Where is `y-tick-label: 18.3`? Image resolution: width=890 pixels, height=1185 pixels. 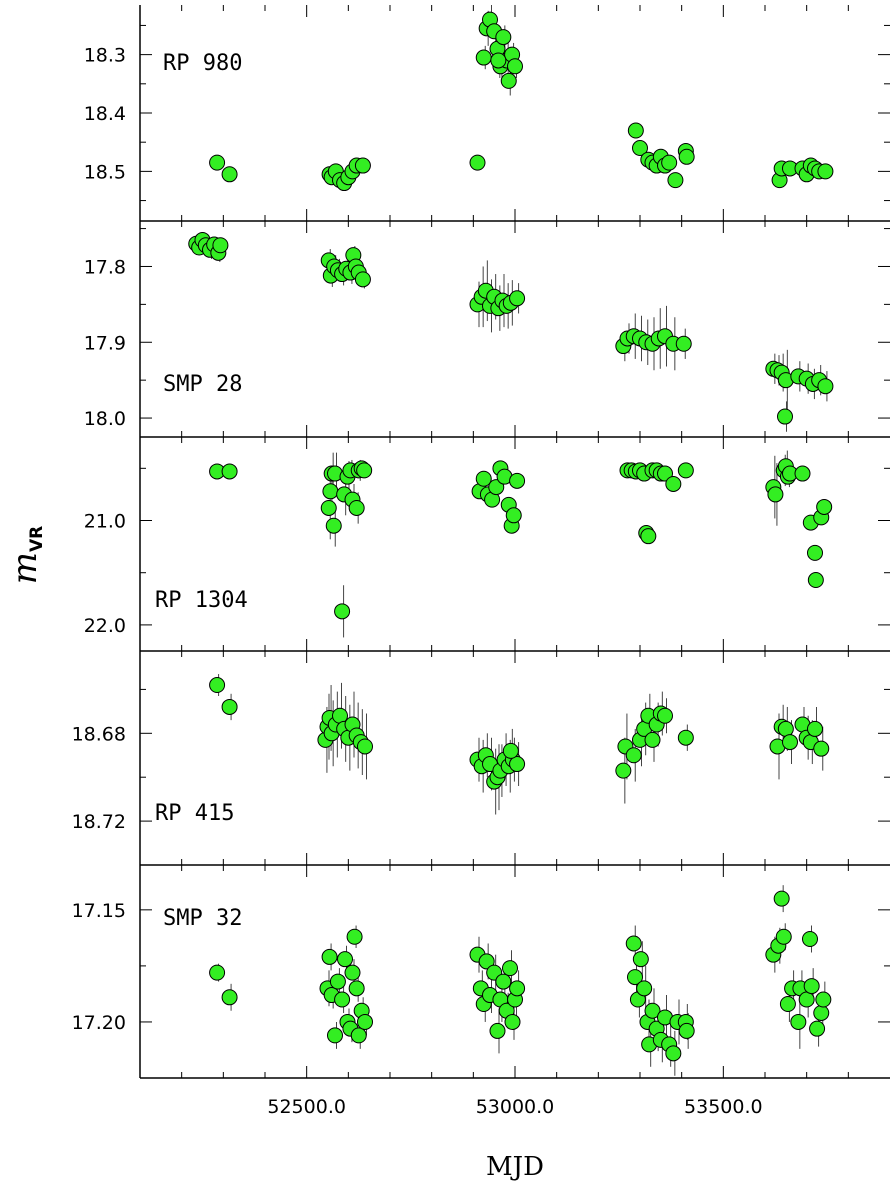
y-tick-label: 18.3 is located at coordinates (105, 56).